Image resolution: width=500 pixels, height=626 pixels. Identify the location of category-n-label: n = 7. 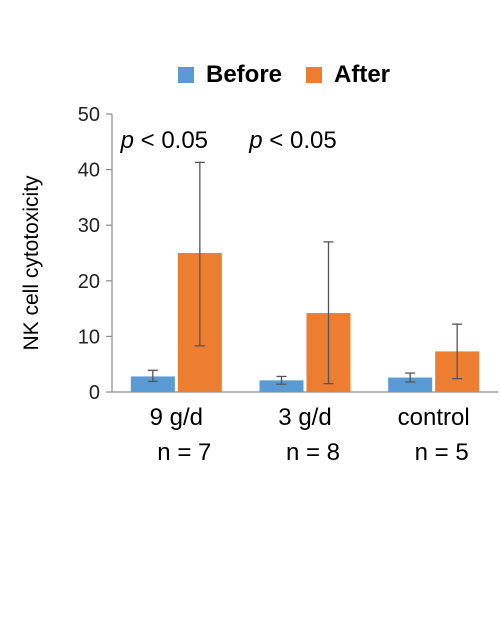
(184, 452).